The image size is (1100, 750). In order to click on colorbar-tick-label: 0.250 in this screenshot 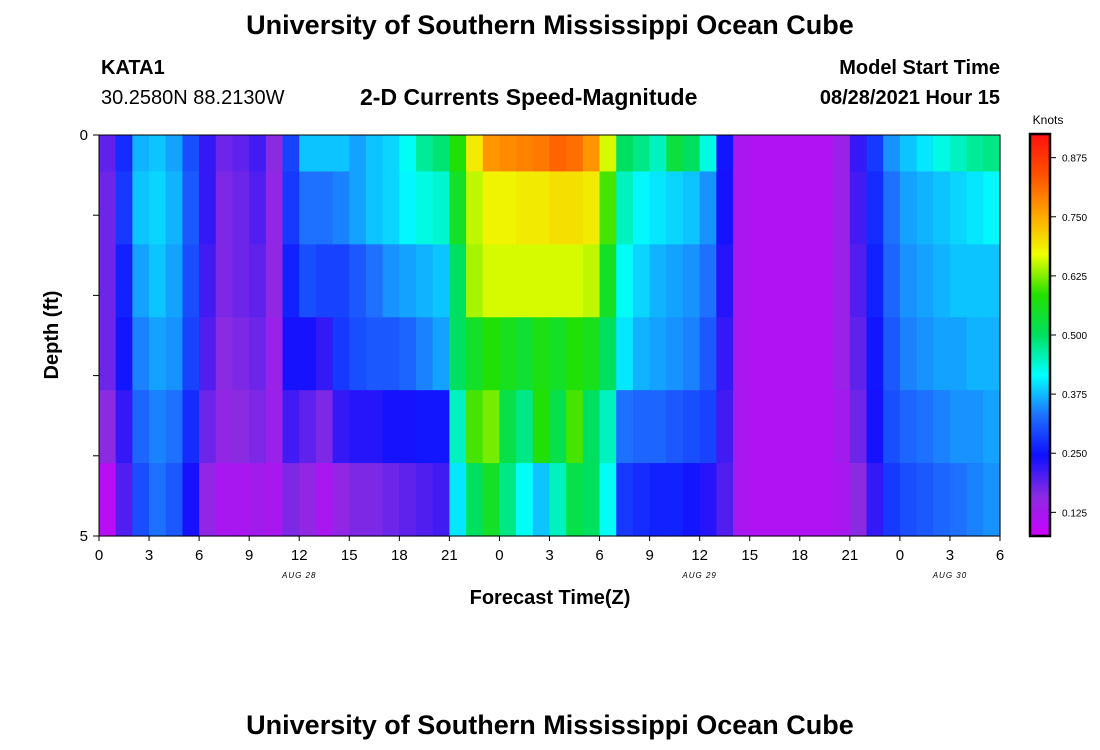, I will do `click(1074, 454)`.